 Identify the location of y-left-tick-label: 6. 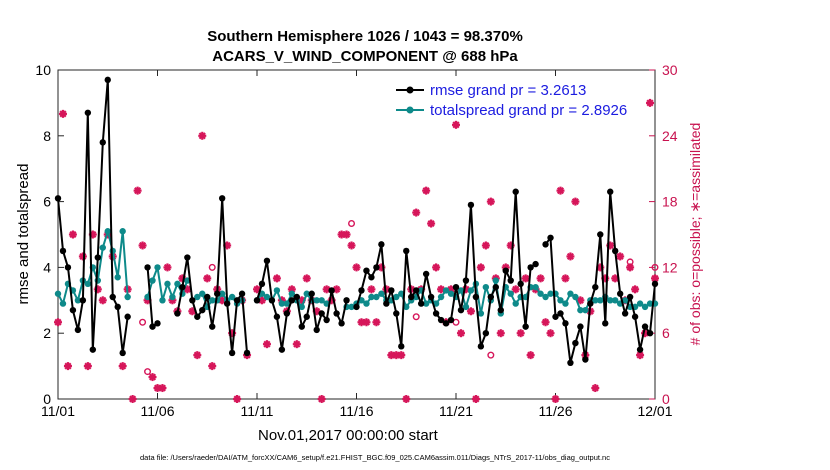
(47, 202).